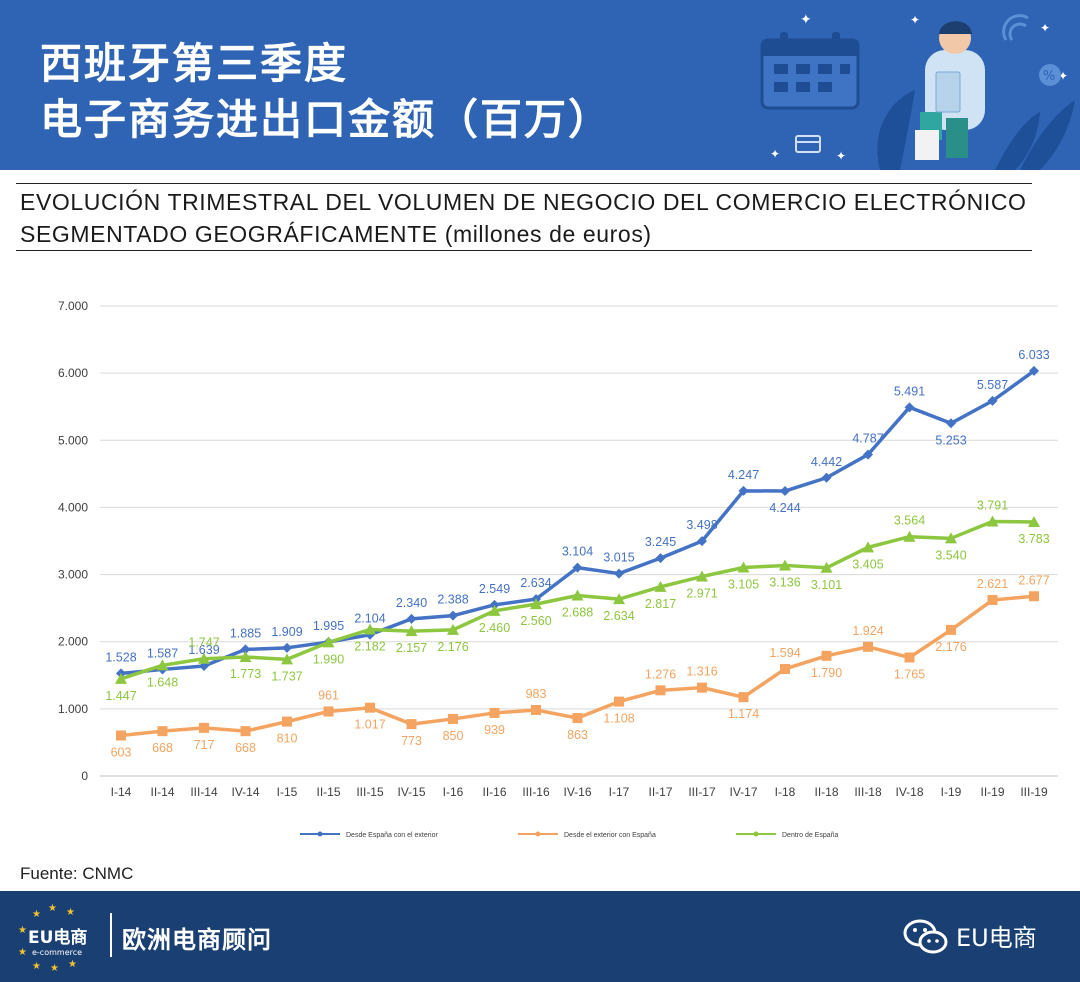 This screenshot has height=982, width=1080. I want to click on data-label: 850, so click(453, 736).